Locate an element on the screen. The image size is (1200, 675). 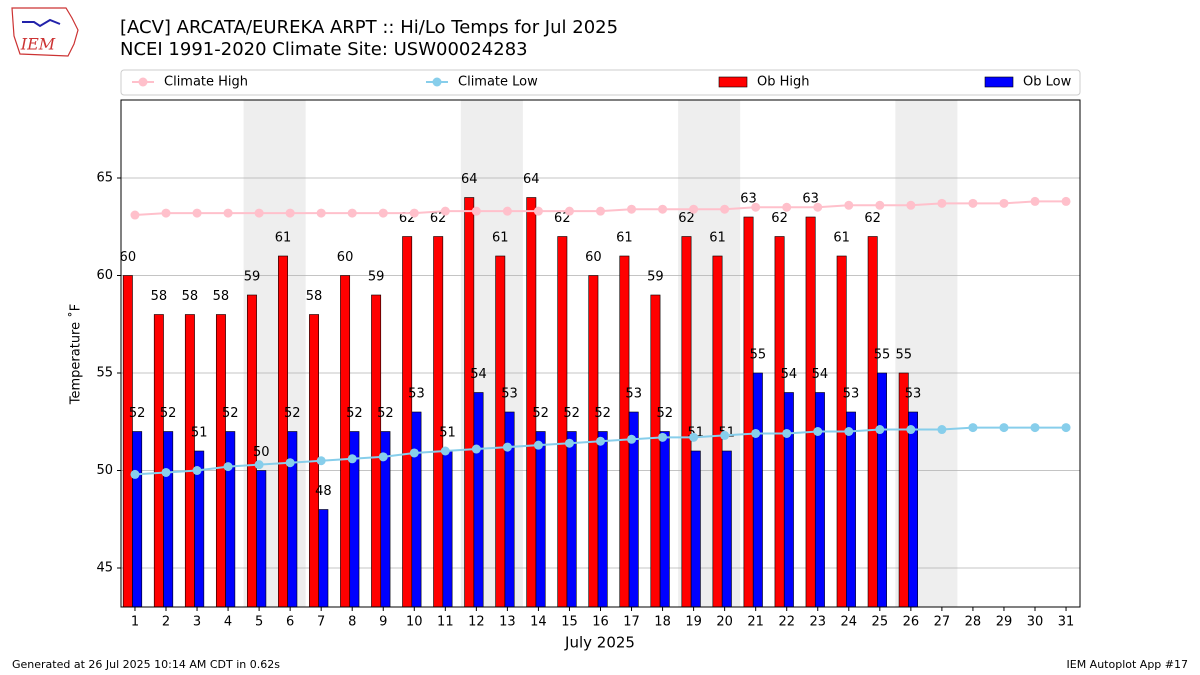
y-tick-label: 55 is located at coordinates (104, 373).